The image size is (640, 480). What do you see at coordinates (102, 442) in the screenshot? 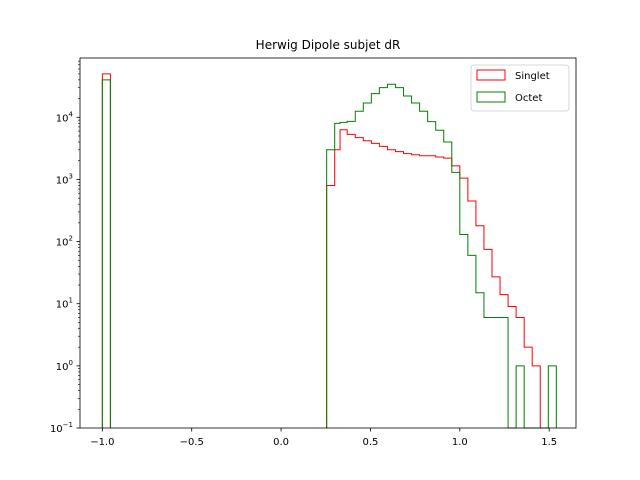
I see `x-tick-label: −1.0` at bounding box center [102, 442].